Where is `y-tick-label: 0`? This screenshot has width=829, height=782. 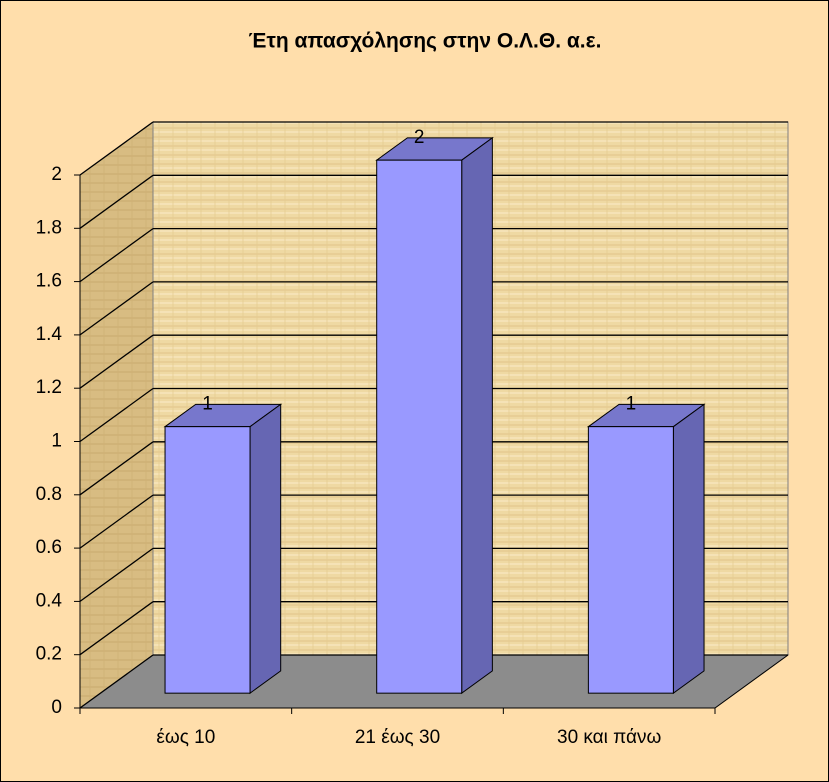
y-tick-label: 0 is located at coordinates (56, 707).